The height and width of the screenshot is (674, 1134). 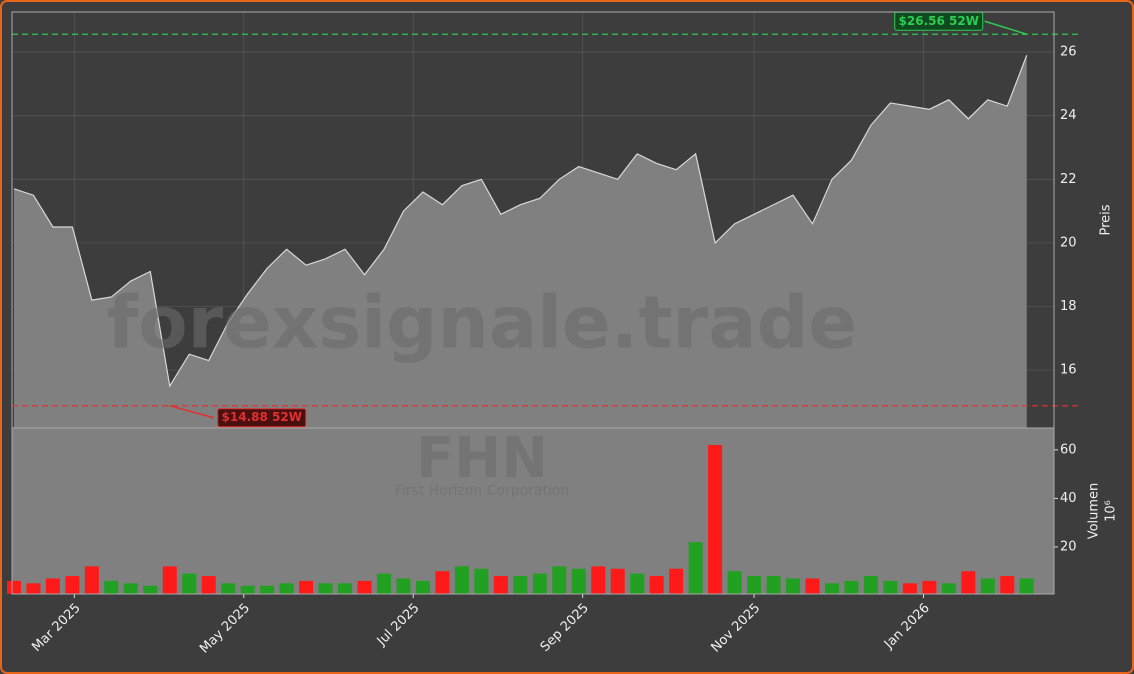 I want to click on annotation-label: $14.88 52W, so click(x=262, y=417).